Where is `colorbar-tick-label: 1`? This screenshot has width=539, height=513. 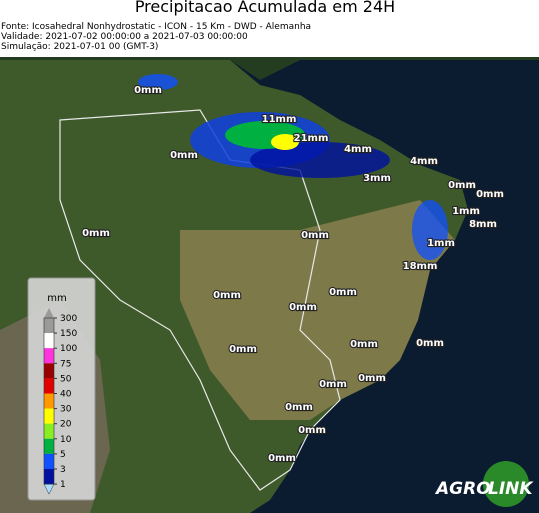 colorbar-tick-label: 1 is located at coordinates (63, 485).